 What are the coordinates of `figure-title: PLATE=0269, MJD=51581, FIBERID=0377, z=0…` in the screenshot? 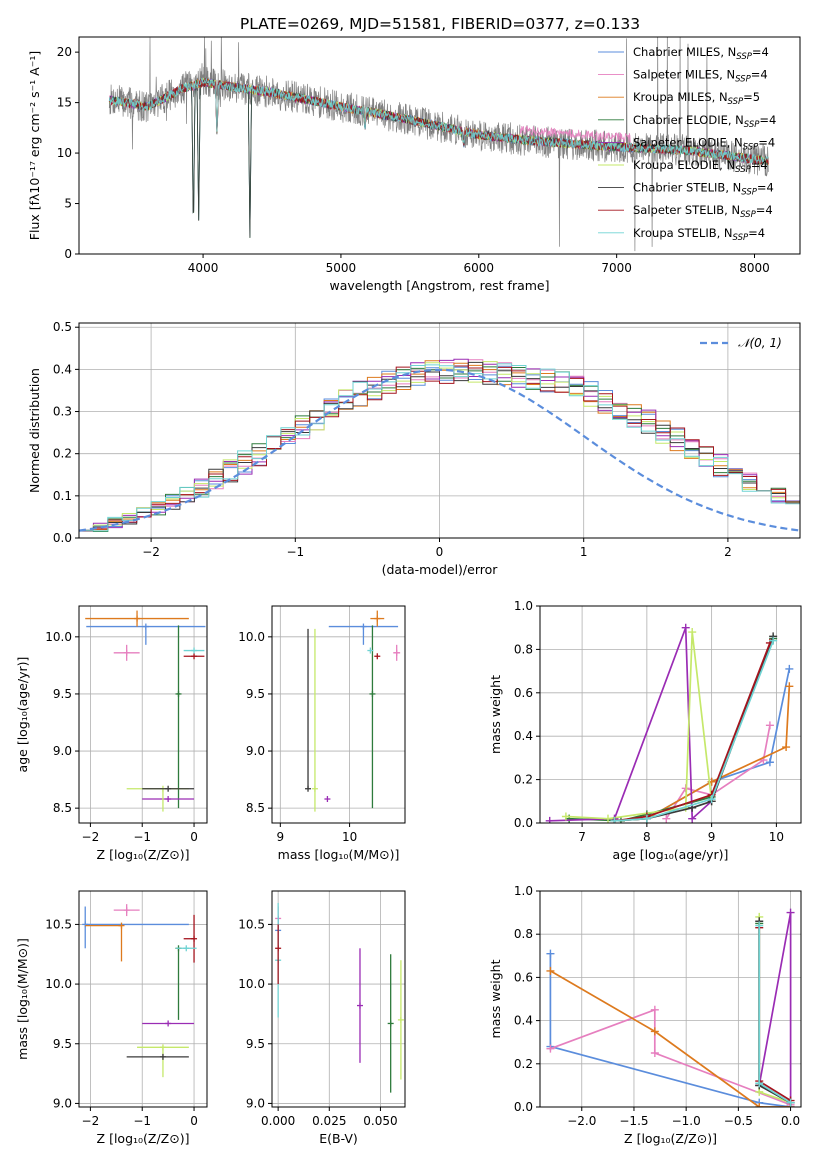 It's located at (440, 24).